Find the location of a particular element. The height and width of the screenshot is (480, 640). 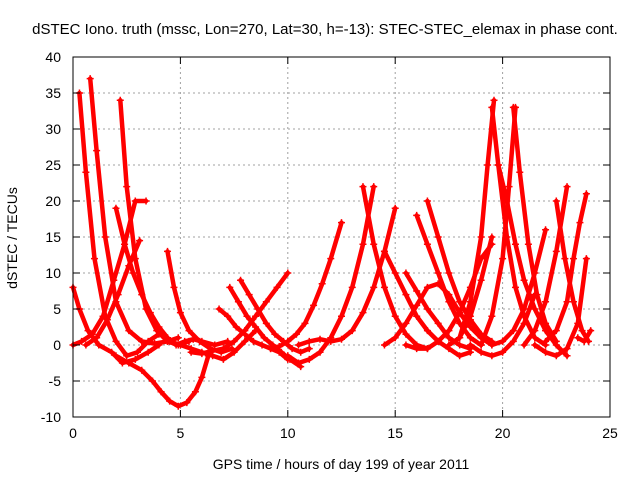

y-tick-label: 30 is located at coordinates (53, 129).